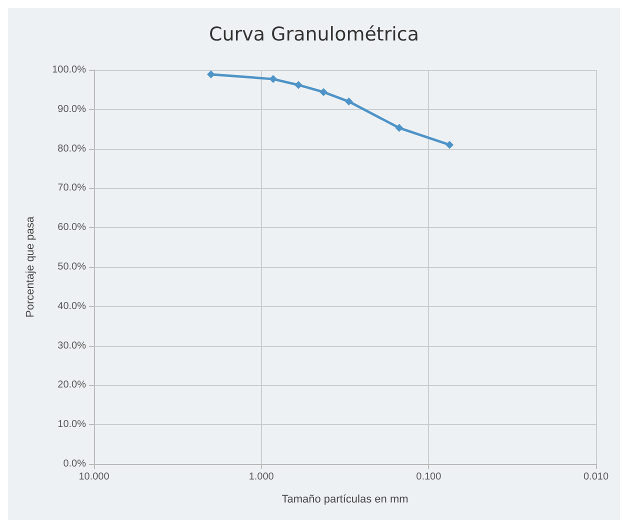 The height and width of the screenshot is (528, 628). Describe the element at coordinates (72, 306) in the screenshot. I see `y-tick-label: 40.0%` at that location.